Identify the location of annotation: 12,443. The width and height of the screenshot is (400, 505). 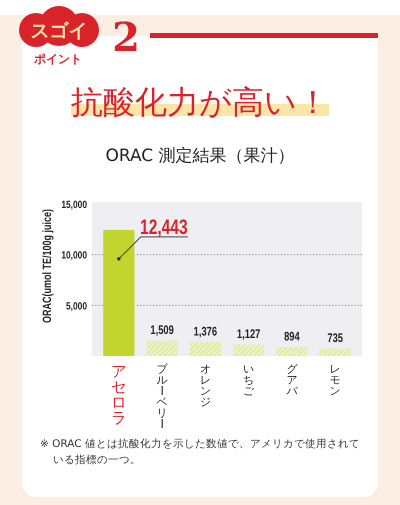
(164, 226).